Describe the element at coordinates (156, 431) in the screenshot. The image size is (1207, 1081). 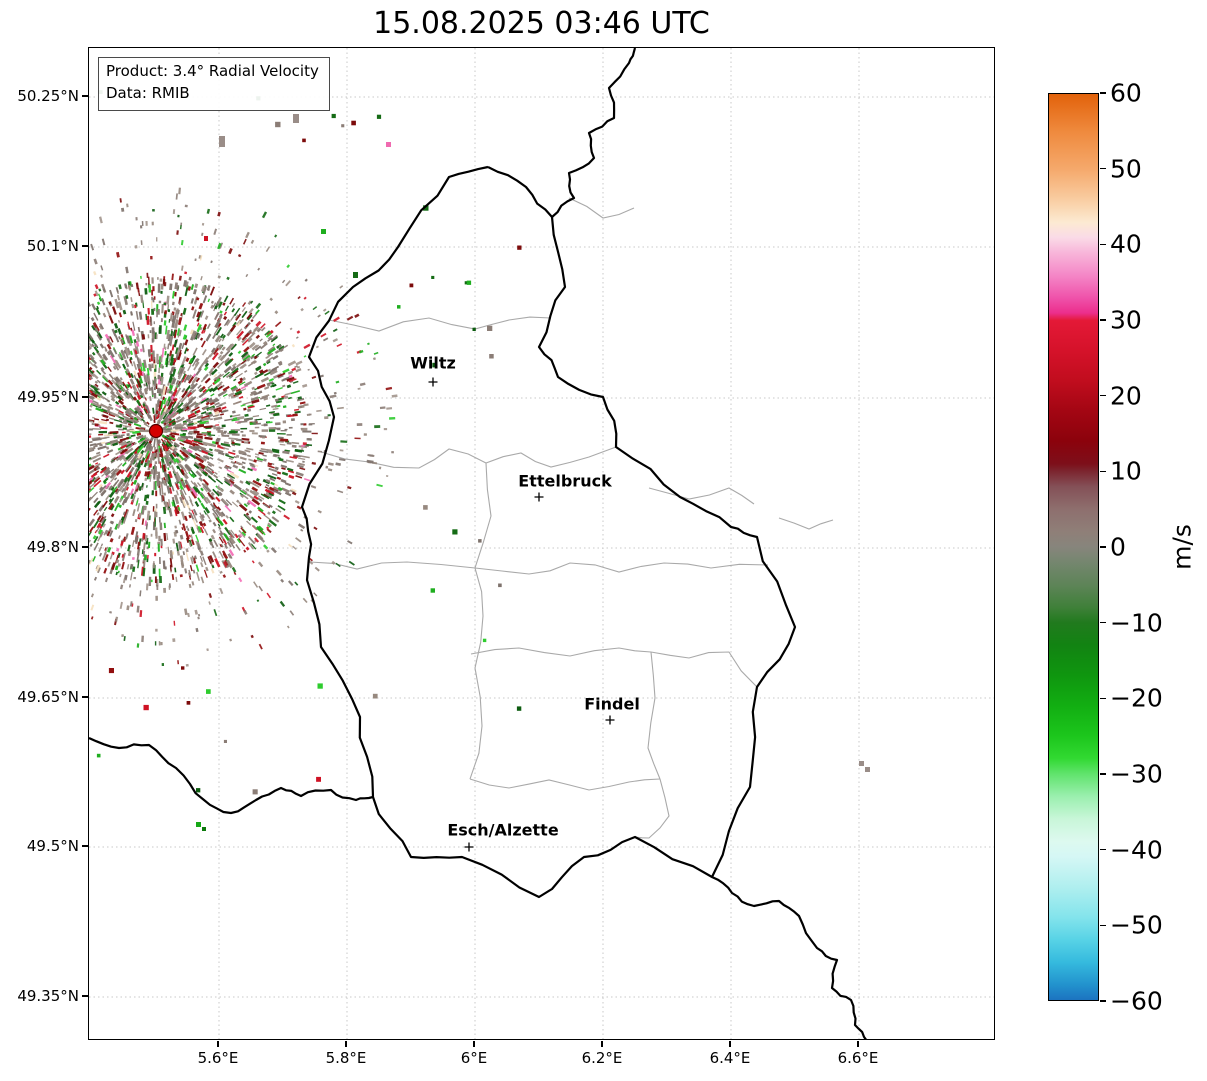
I see `radar-site-marker` at that location.